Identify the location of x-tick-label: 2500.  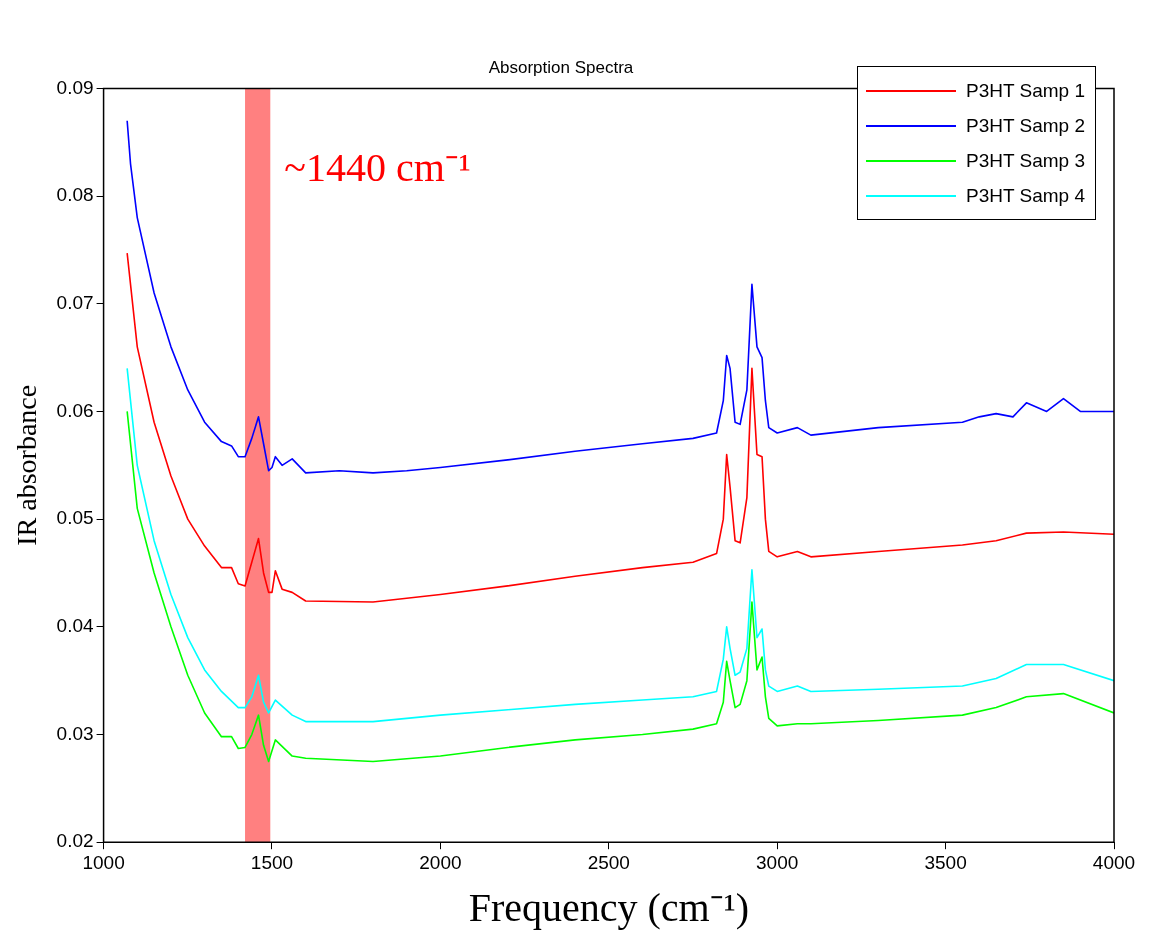
(608, 862).